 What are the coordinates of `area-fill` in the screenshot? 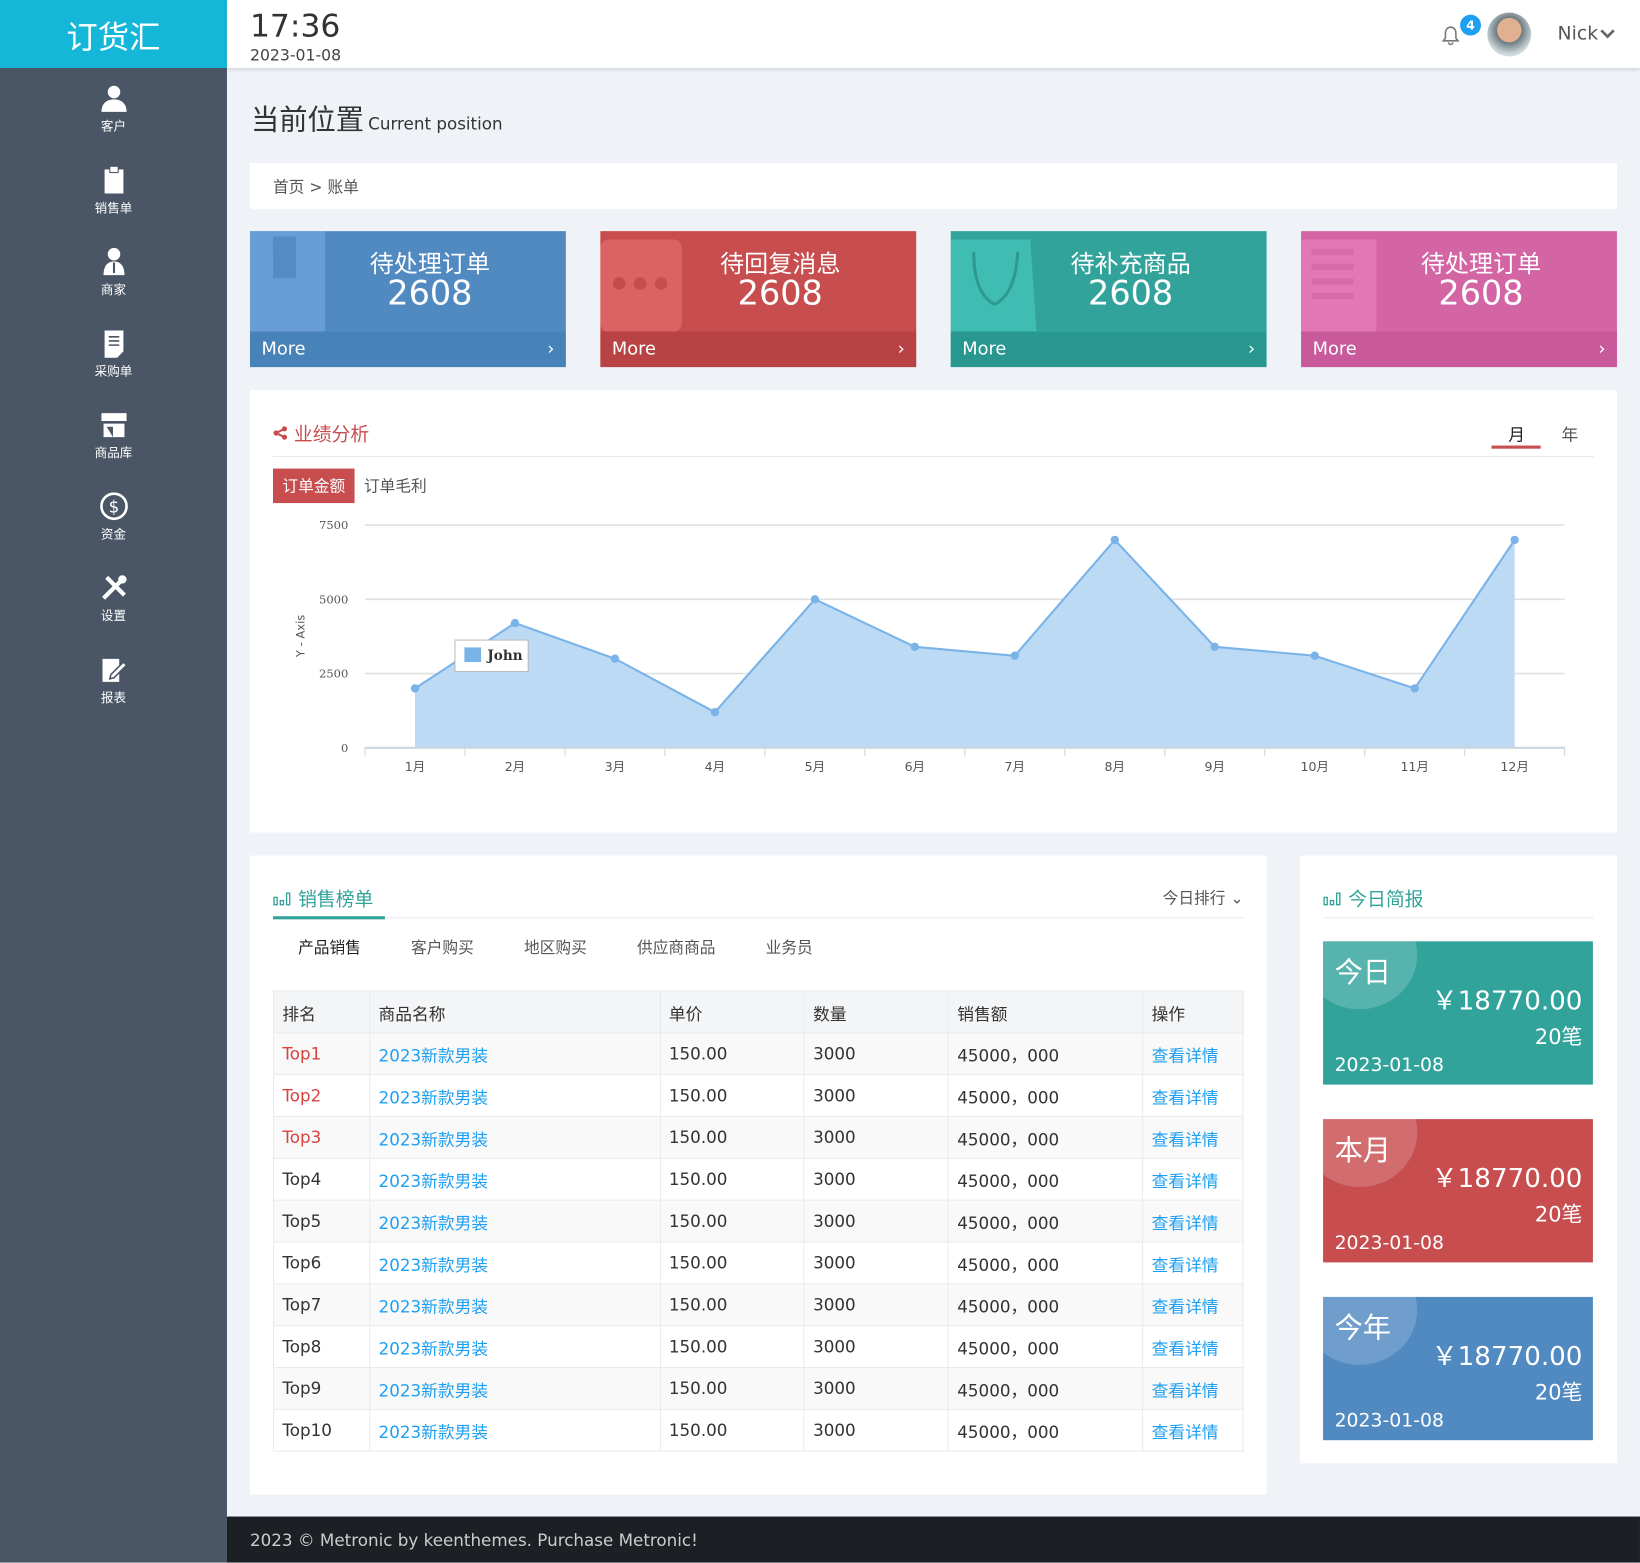 It's located at (965, 643).